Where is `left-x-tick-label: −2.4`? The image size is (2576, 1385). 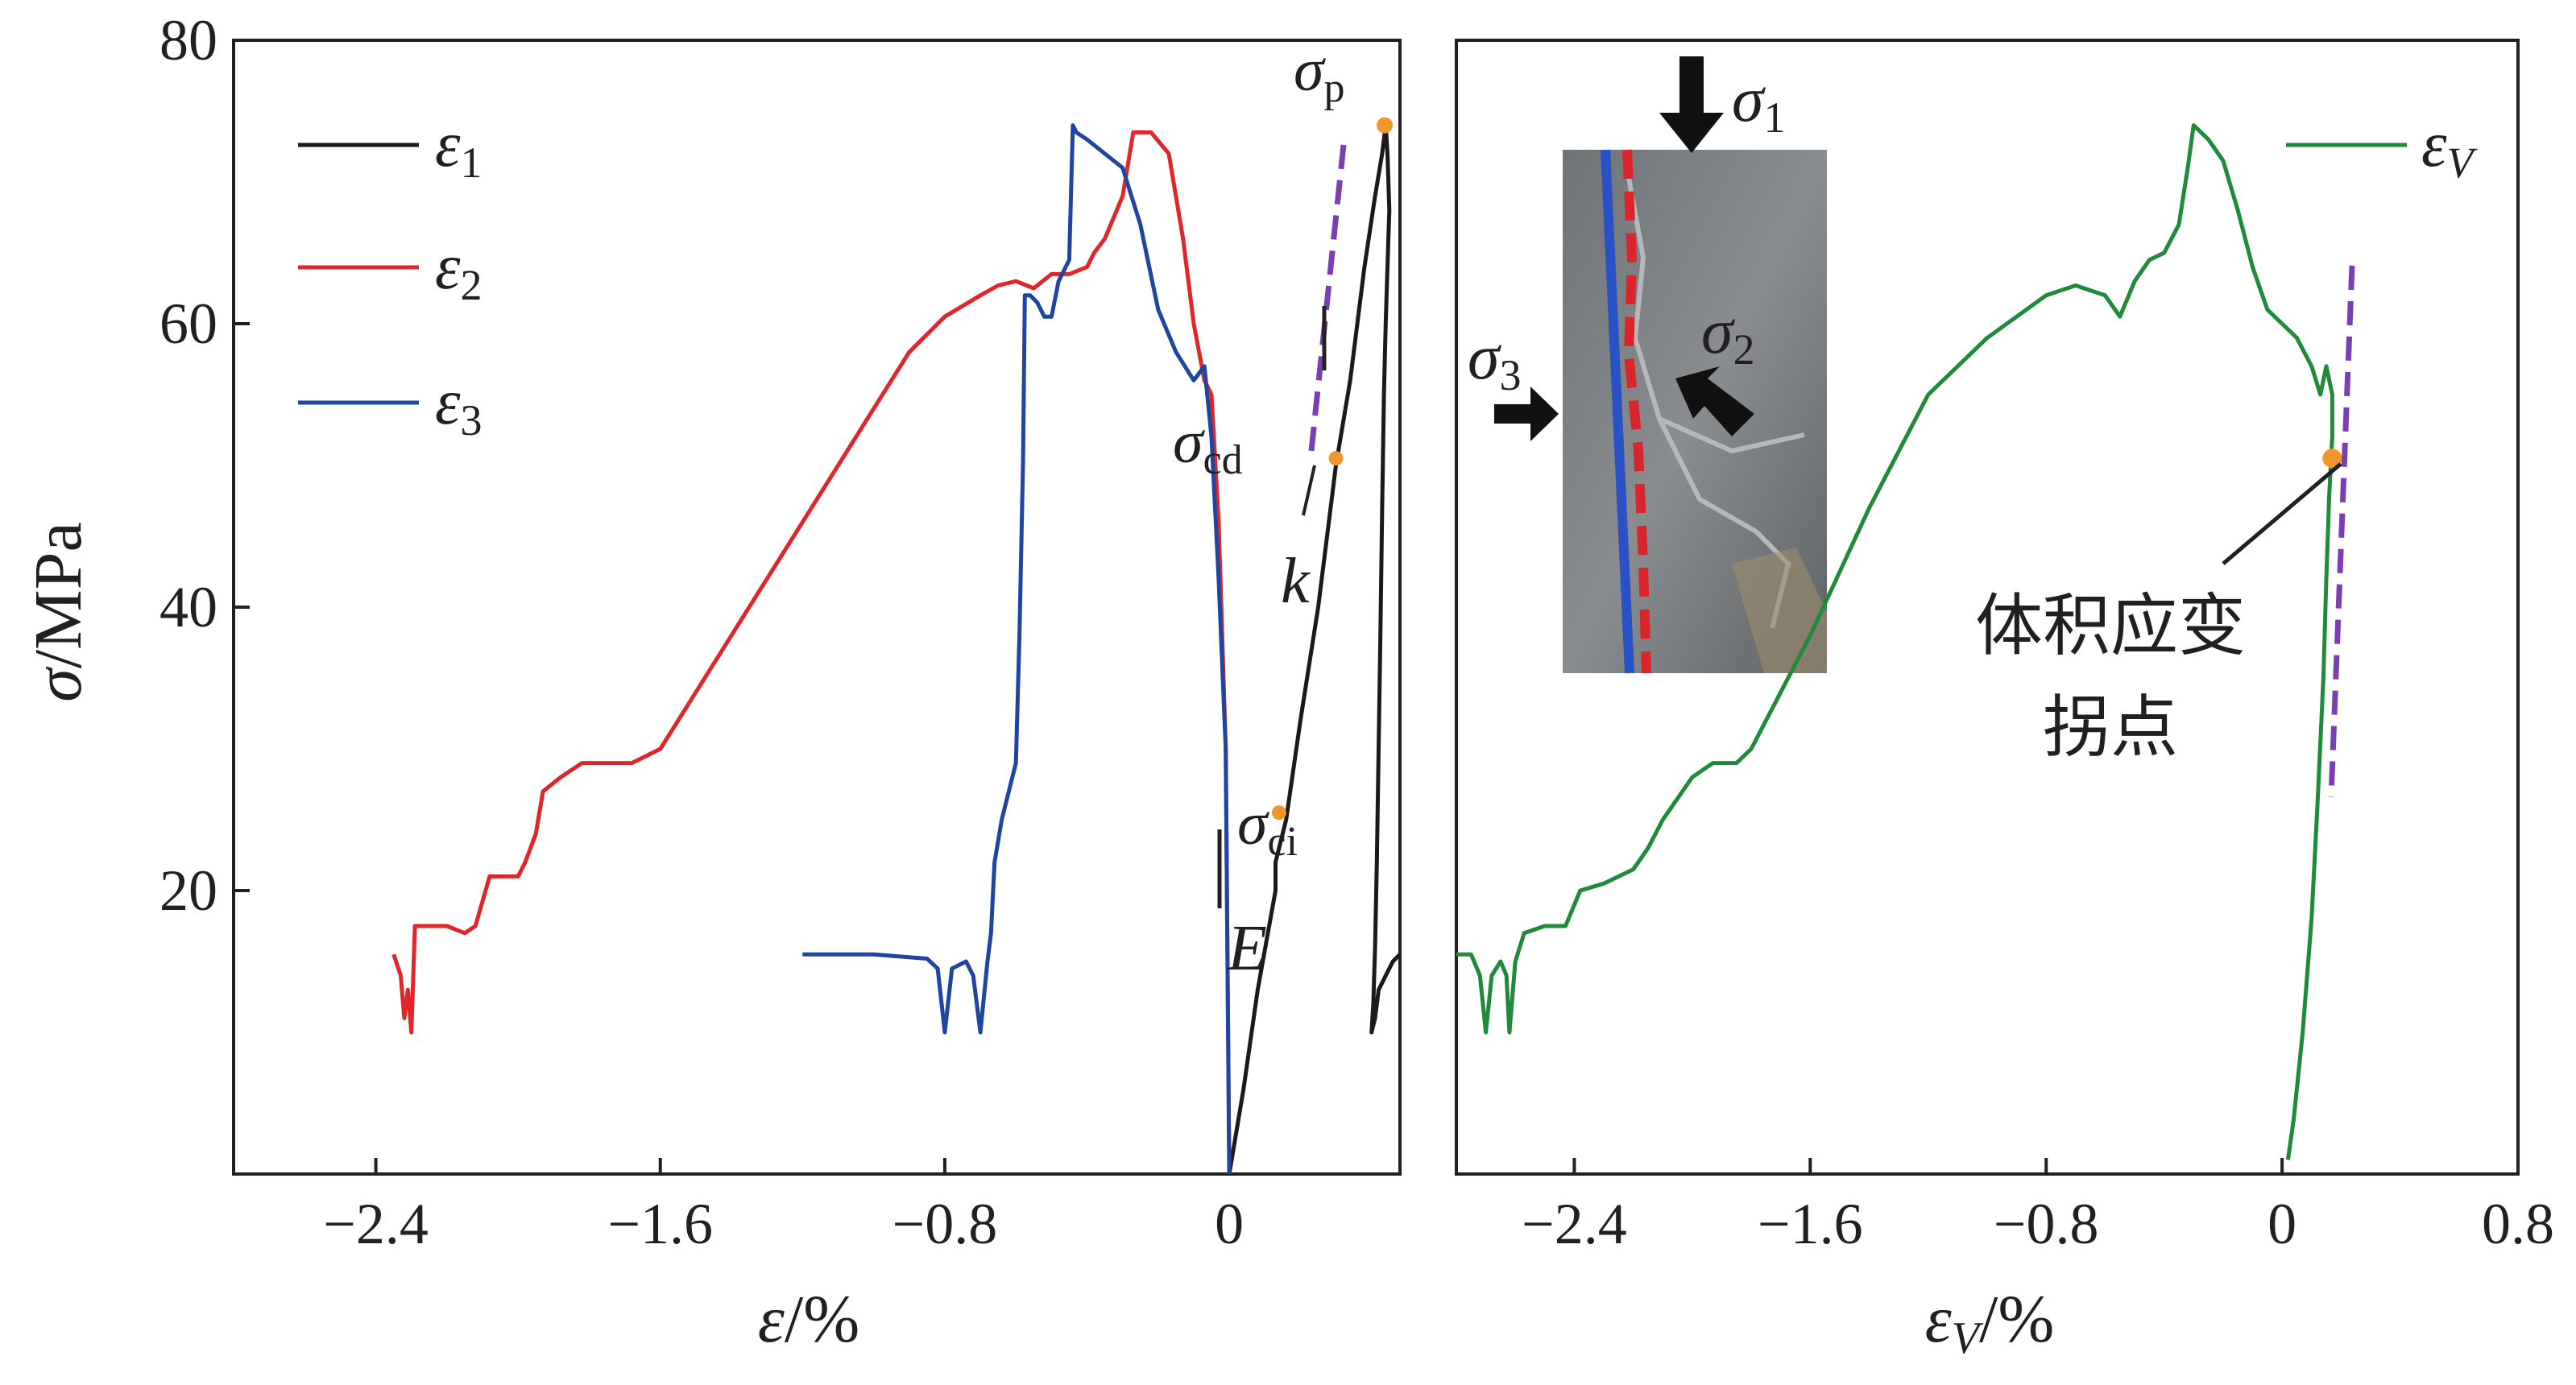
left-x-tick-label: −2.4 is located at coordinates (376, 1224).